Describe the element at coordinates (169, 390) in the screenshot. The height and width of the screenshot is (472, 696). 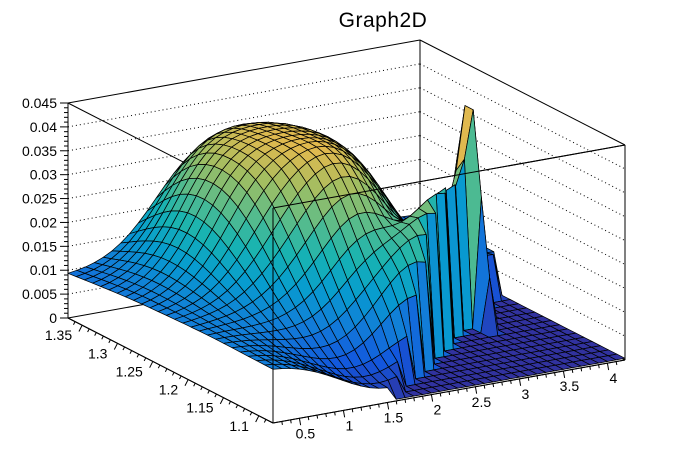
I see `y-axis-label: 1.2` at that location.